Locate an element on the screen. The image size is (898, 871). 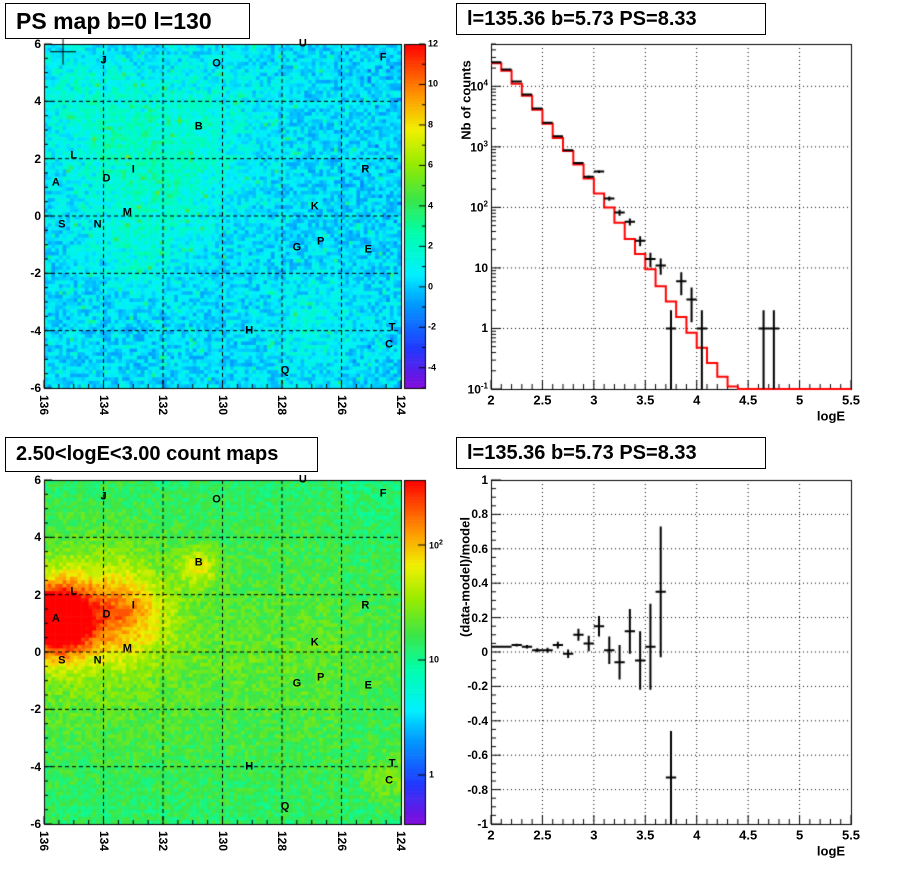
map2-colorbar-tick-0: 1 is located at coordinates (432, 774).